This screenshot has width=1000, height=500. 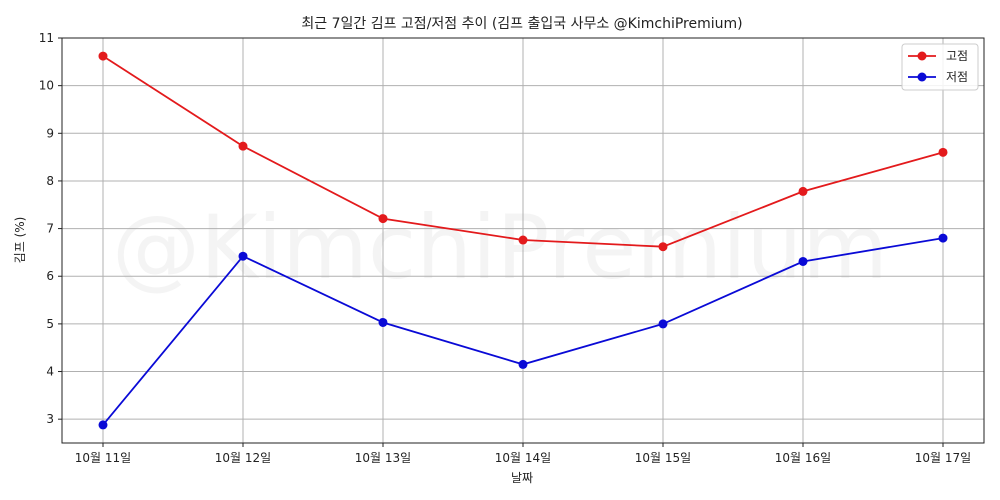 What do you see at coordinates (663, 458) in the screenshot?
I see `x-tick-label: 10월 15일` at bounding box center [663, 458].